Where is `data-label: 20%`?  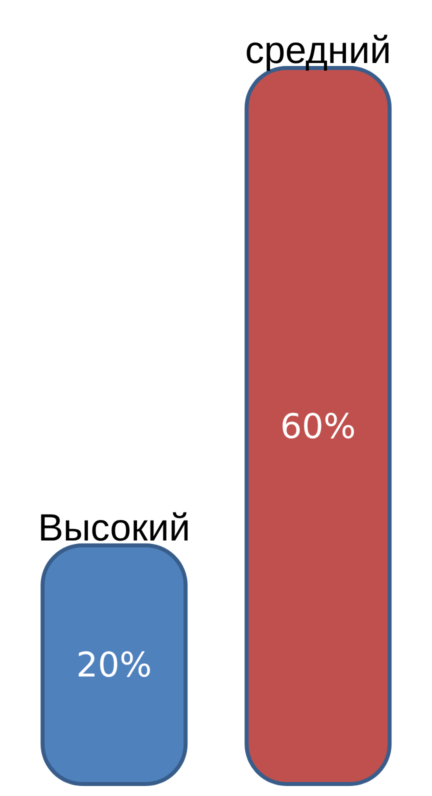
data-label: 20% is located at coordinates (114, 666).